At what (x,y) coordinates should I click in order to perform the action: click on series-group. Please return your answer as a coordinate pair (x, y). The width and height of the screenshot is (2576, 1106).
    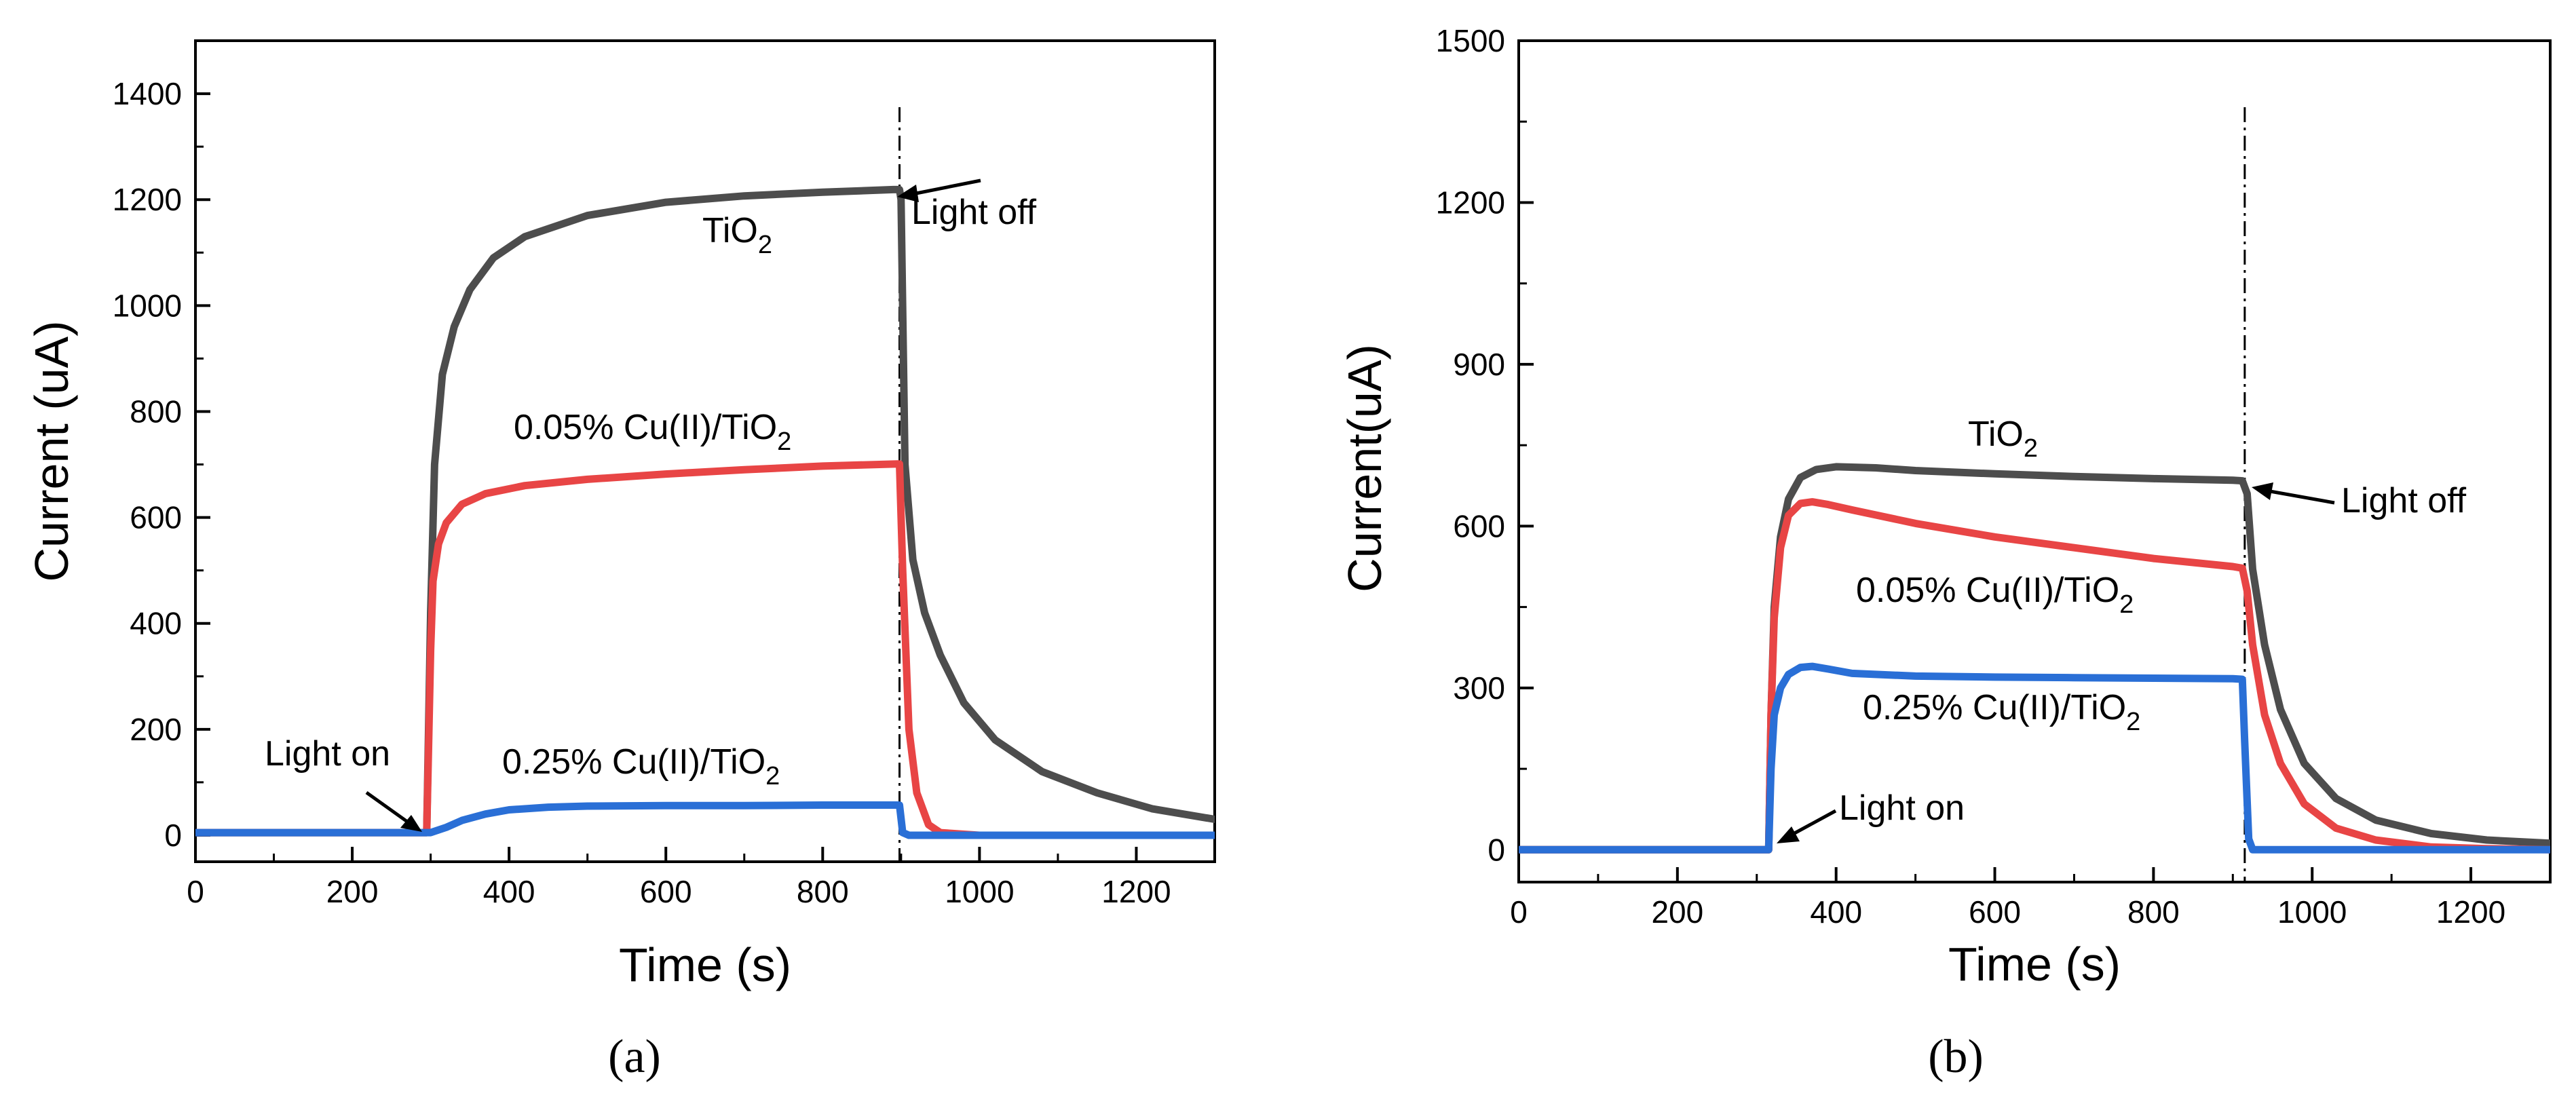
    Looking at the image, I should click on (2034, 658).